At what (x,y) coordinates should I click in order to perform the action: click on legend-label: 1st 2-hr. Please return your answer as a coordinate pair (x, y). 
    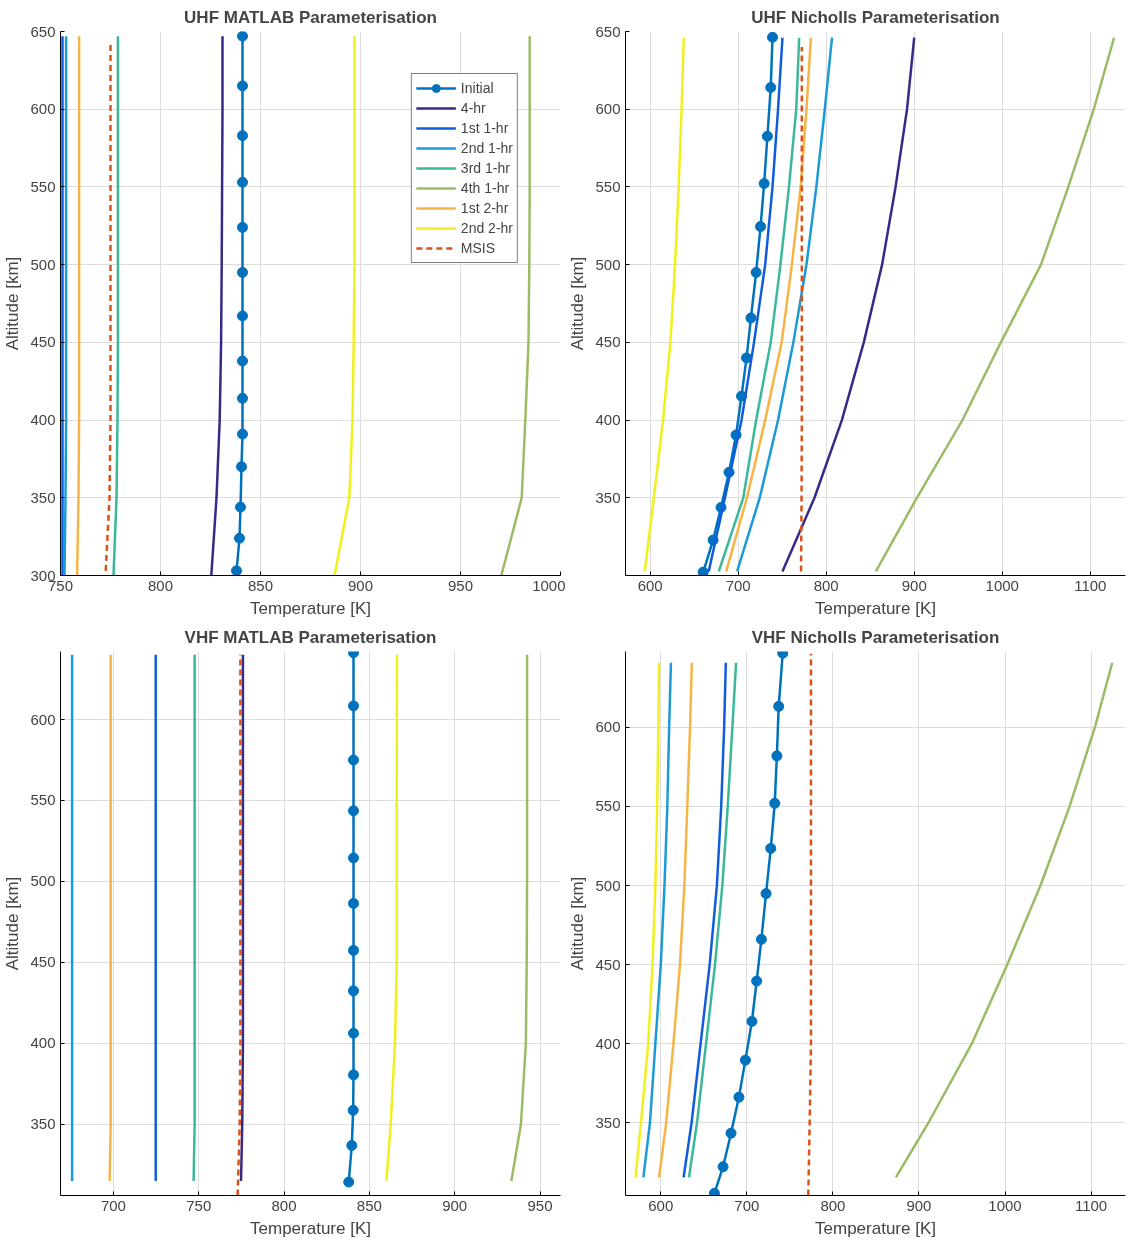
    Looking at the image, I should click on (484, 208).